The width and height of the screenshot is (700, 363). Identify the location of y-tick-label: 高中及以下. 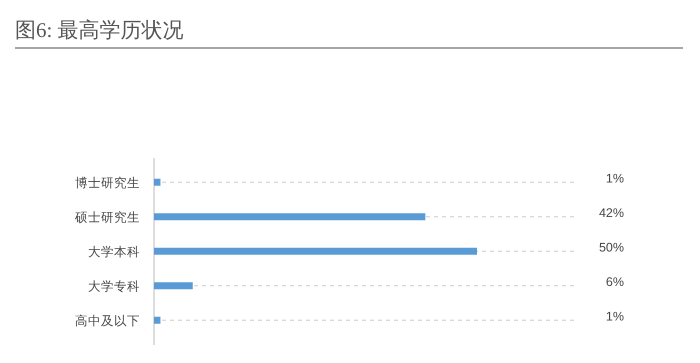
(107, 320).